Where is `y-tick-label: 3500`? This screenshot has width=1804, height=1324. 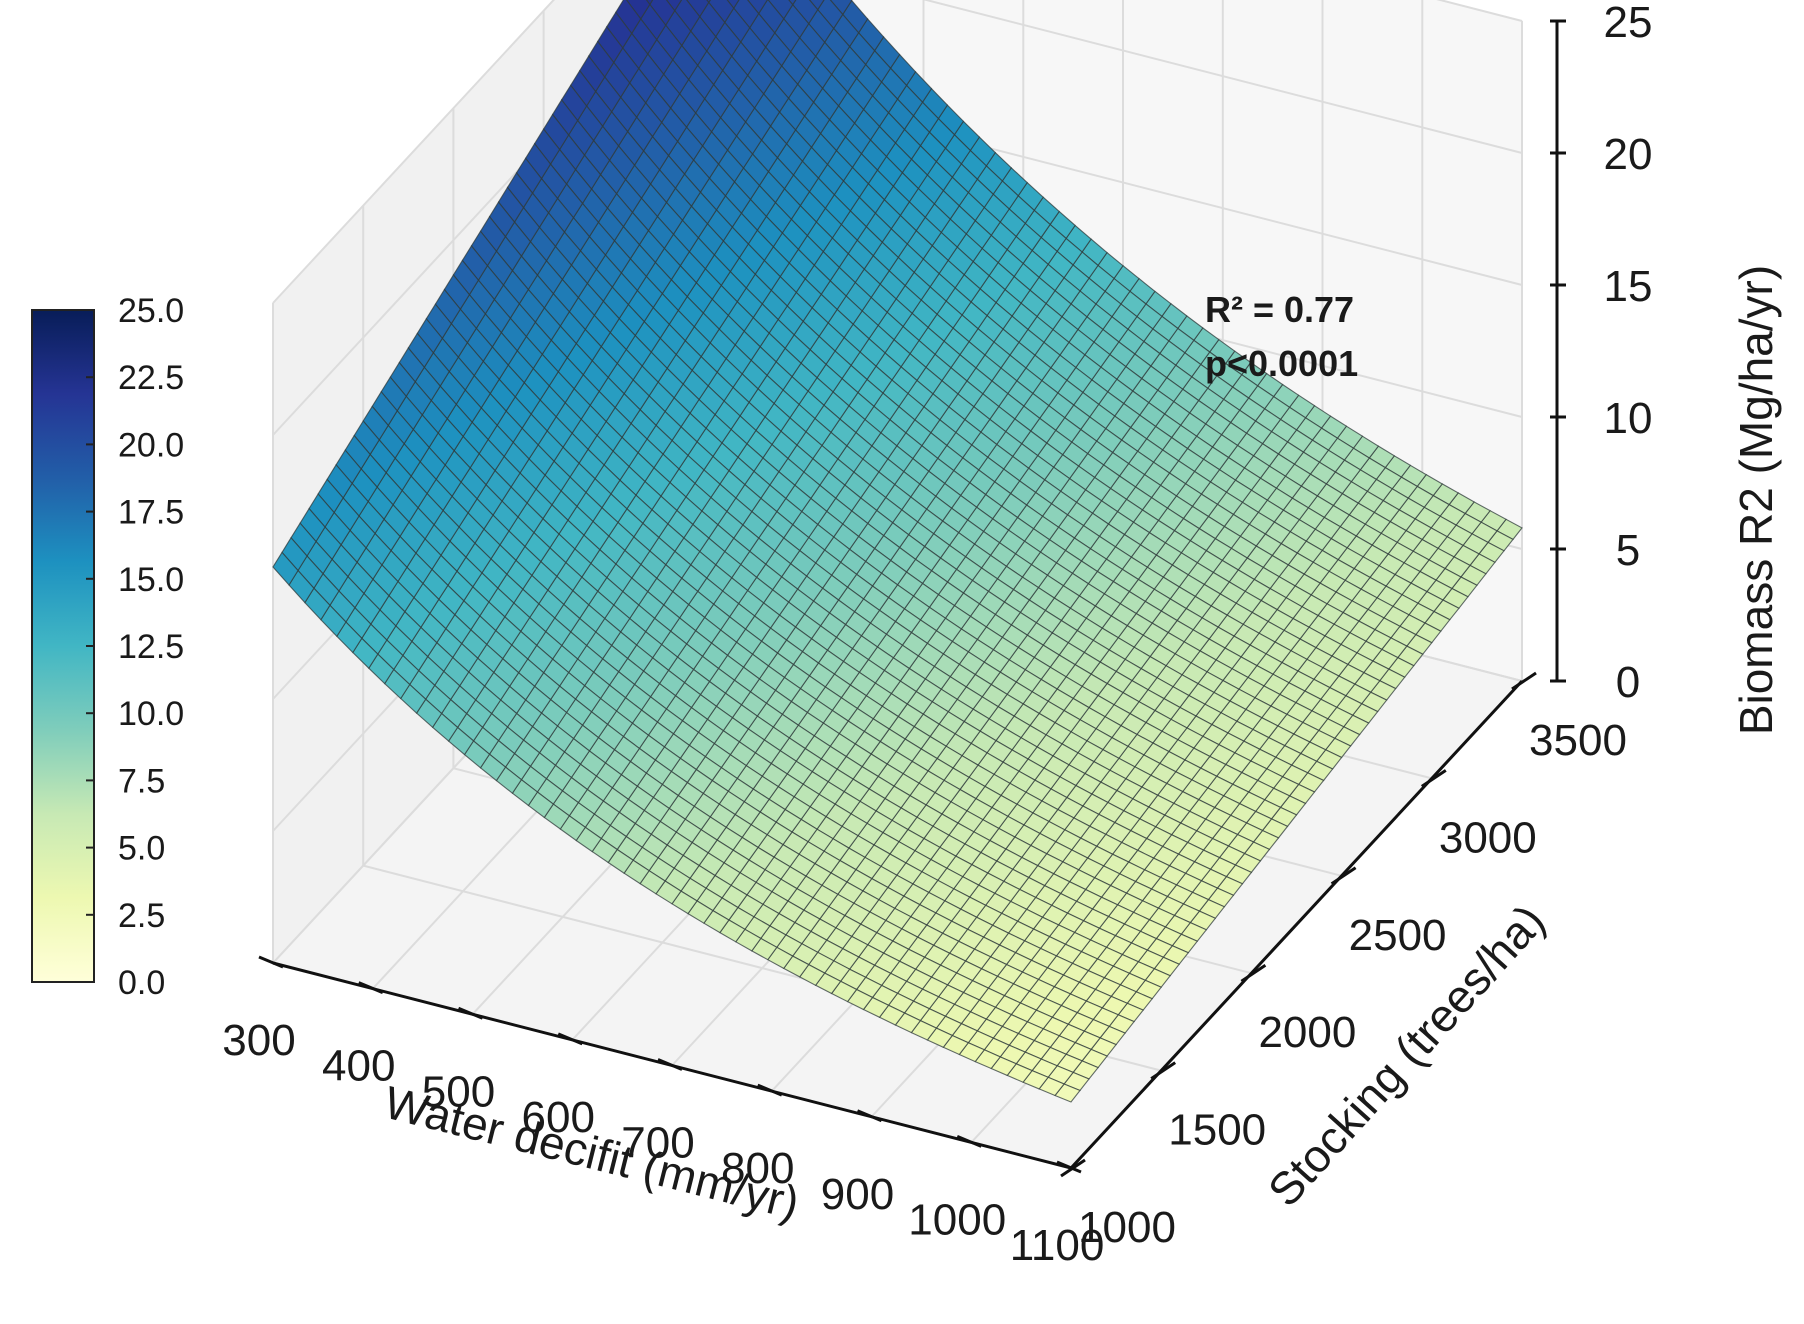
y-tick-label: 3500 is located at coordinates (1578, 740).